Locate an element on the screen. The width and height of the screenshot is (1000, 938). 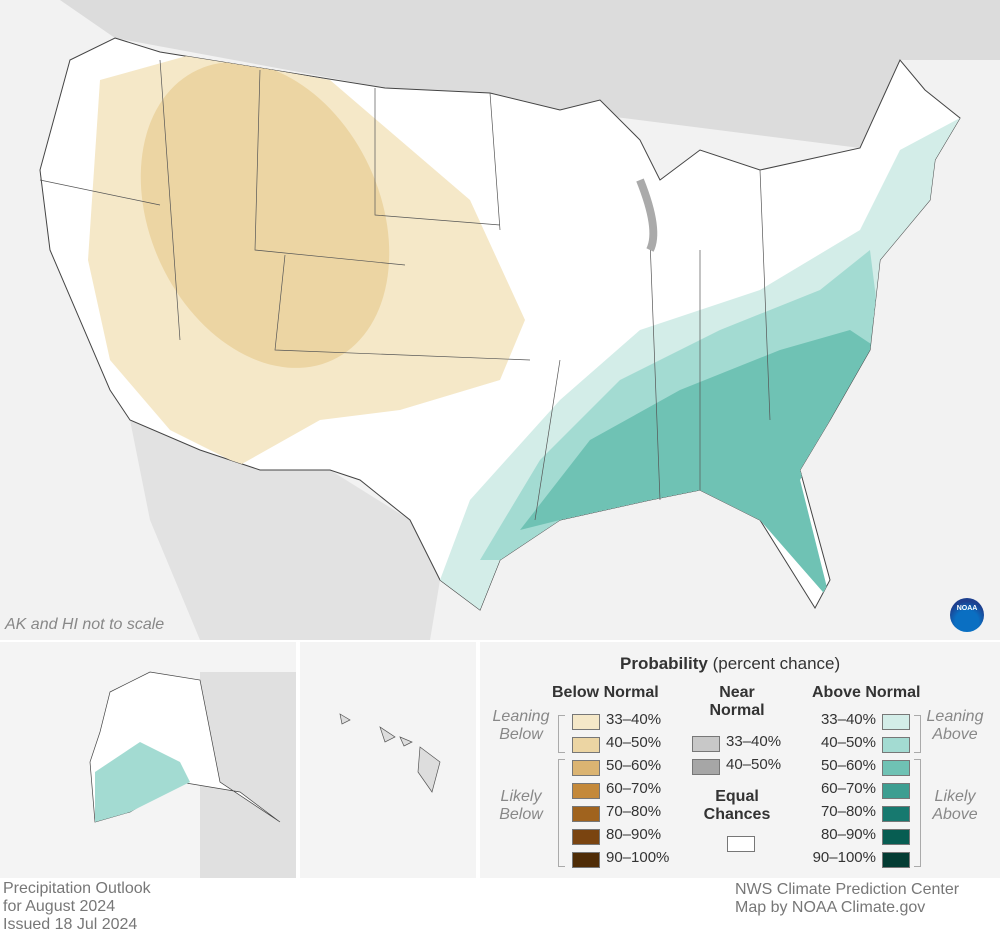
noaa-logo: NOAA is located at coordinates (967, 615).